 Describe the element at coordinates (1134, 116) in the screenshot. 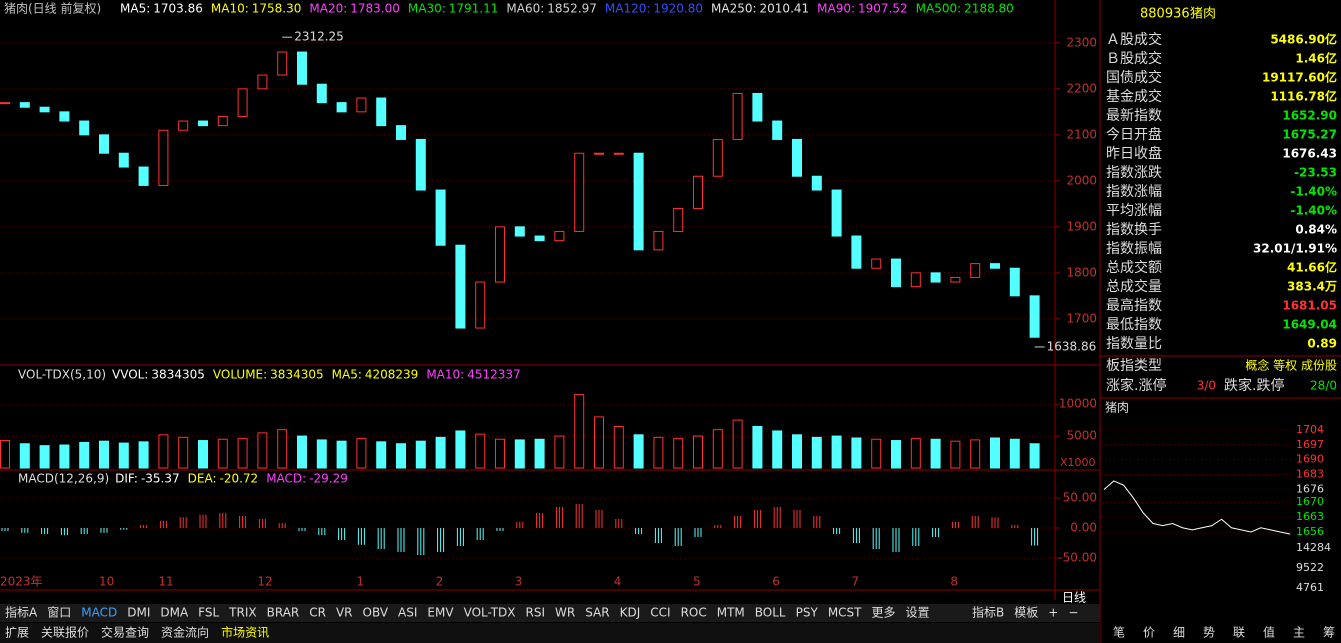

I see `info-label: 最新指数` at that location.